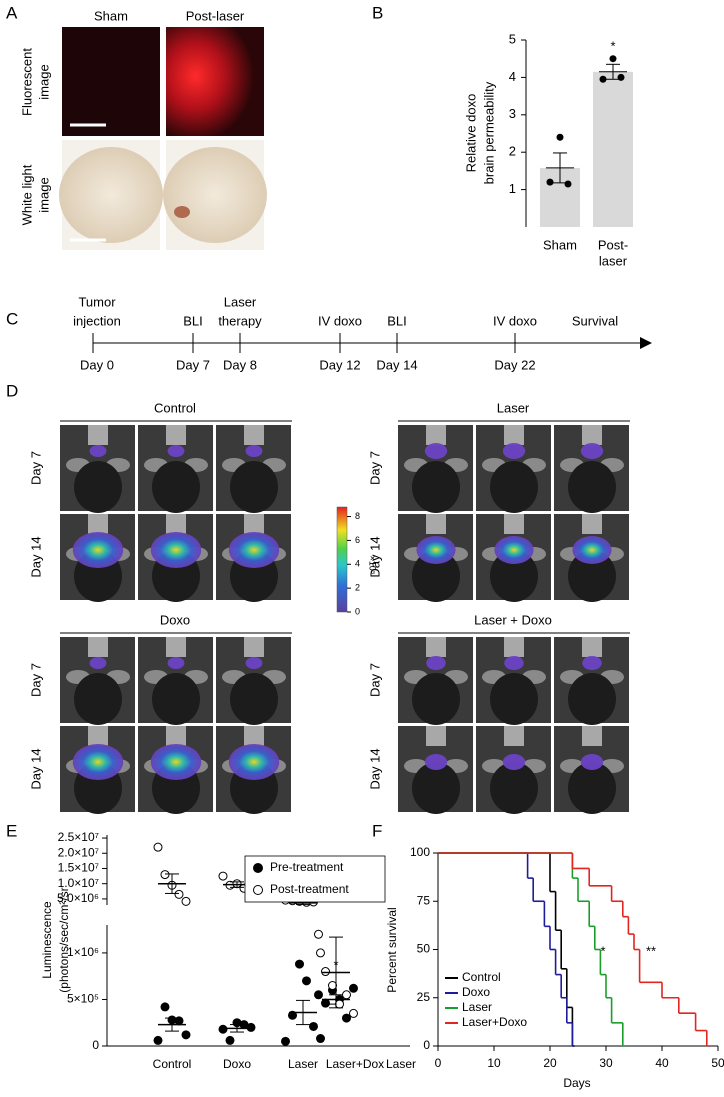  What do you see at coordinates (513, 619) in the screenshot?
I see `group-title: Laser + Doxo` at bounding box center [513, 619].